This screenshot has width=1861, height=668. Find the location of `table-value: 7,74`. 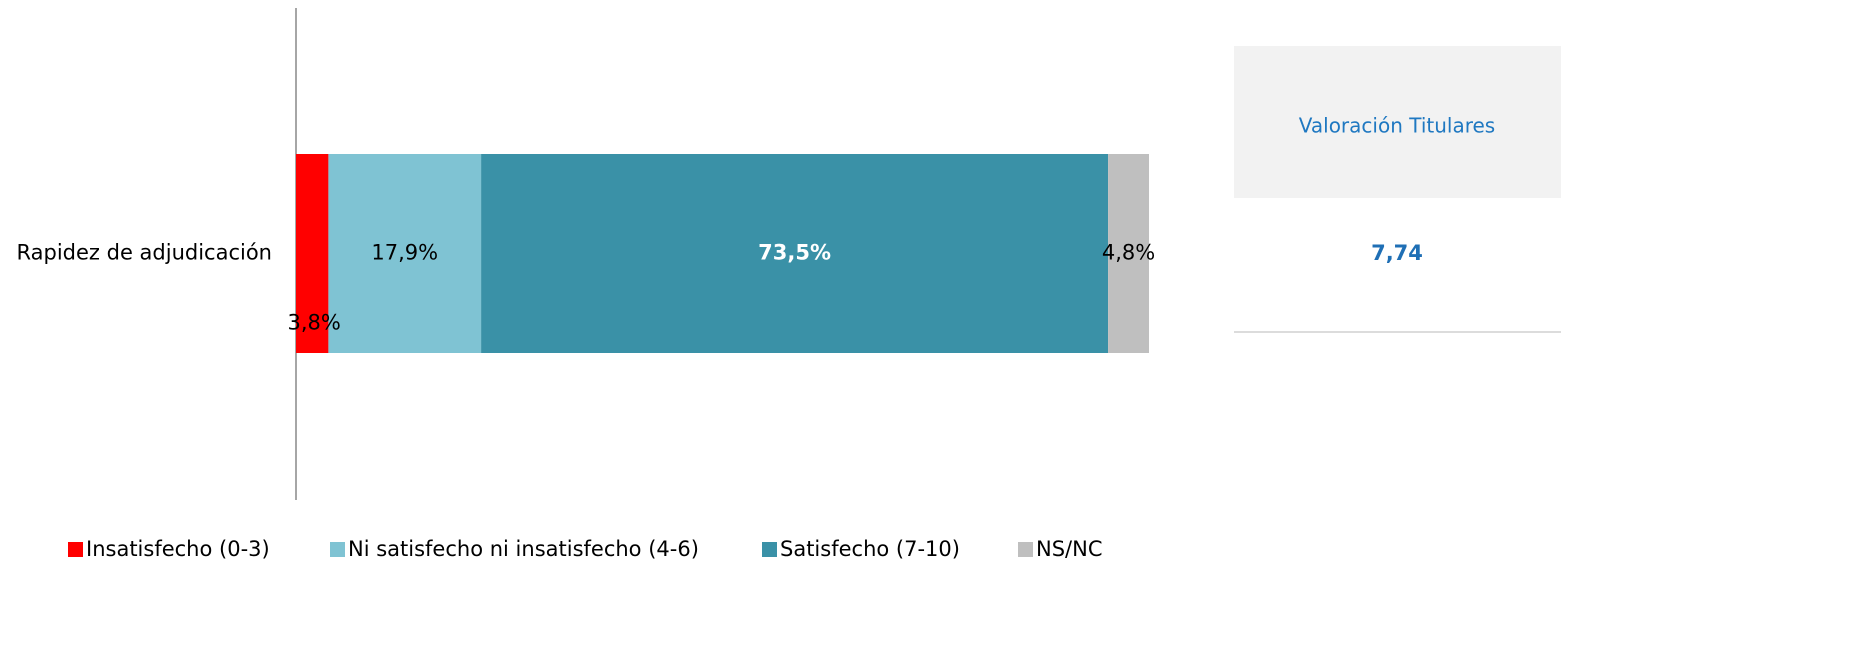

table-value: 7,74 is located at coordinates (1397, 253).